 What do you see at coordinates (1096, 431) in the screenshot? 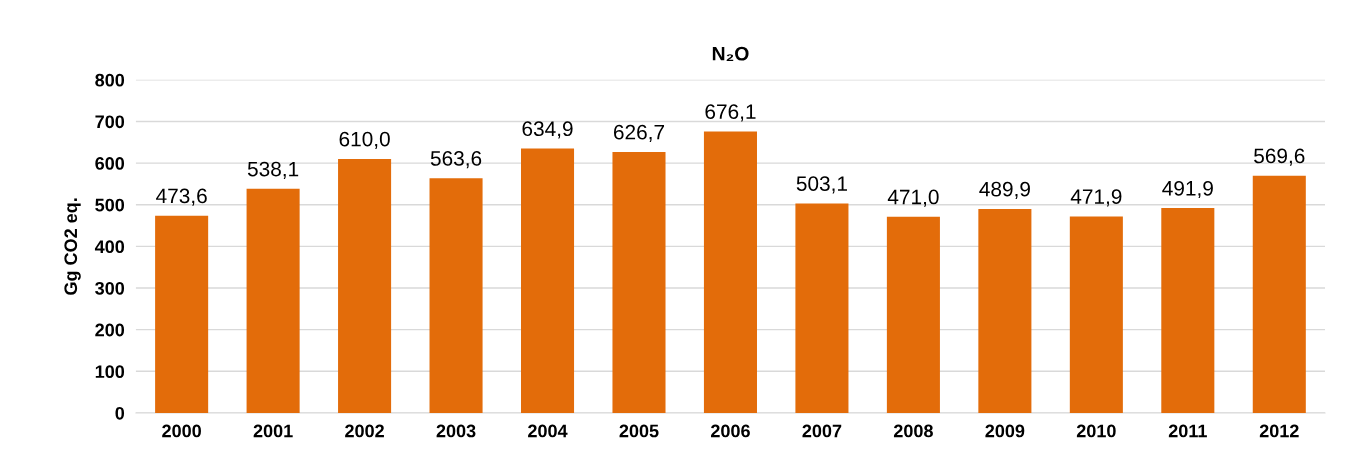
I see `x-tick-label: 2010` at bounding box center [1096, 431].